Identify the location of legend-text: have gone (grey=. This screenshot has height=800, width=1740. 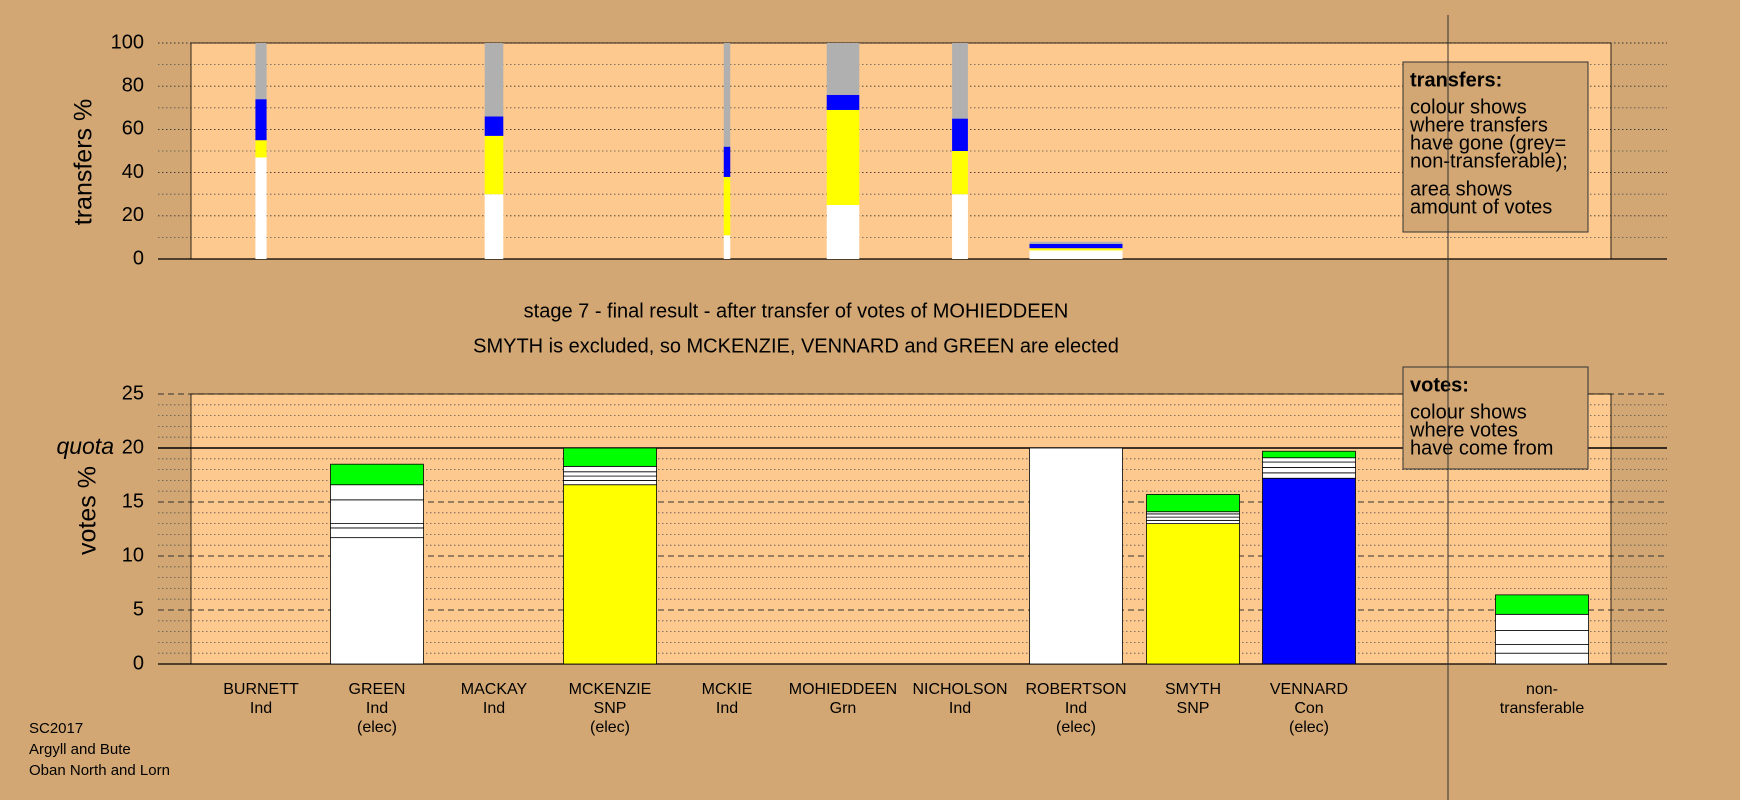
(1488, 143).